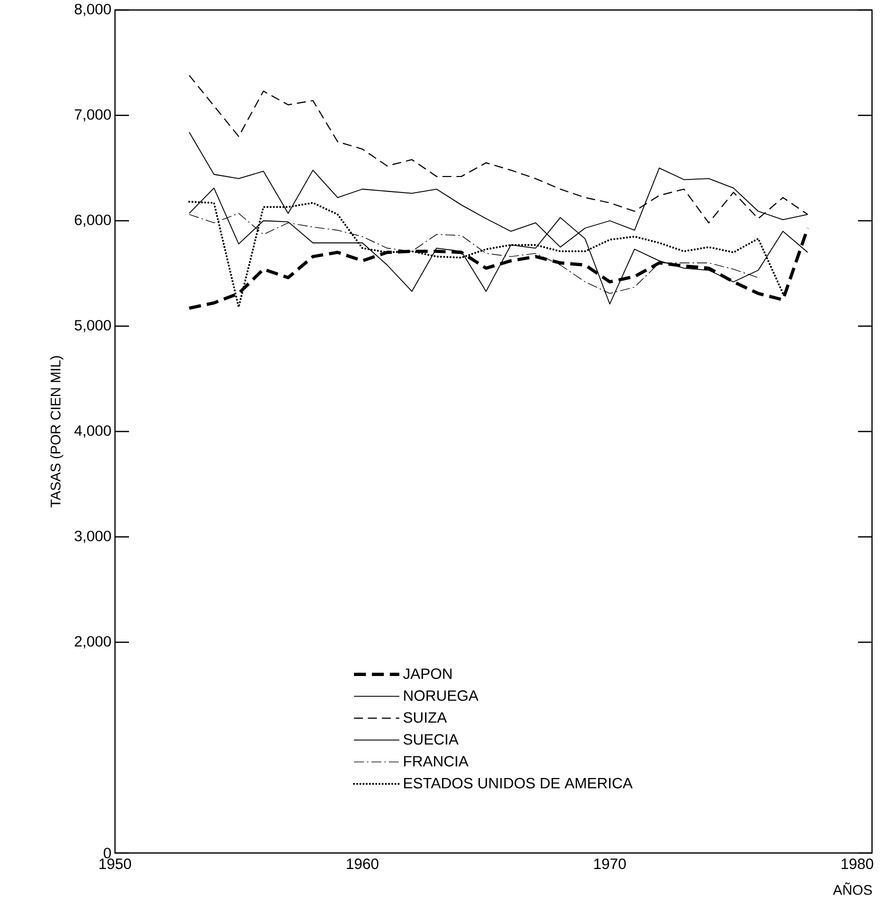 This screenshot has width=882, height=909. I want to click on legend-label: SUIZA, so click(425, 717).